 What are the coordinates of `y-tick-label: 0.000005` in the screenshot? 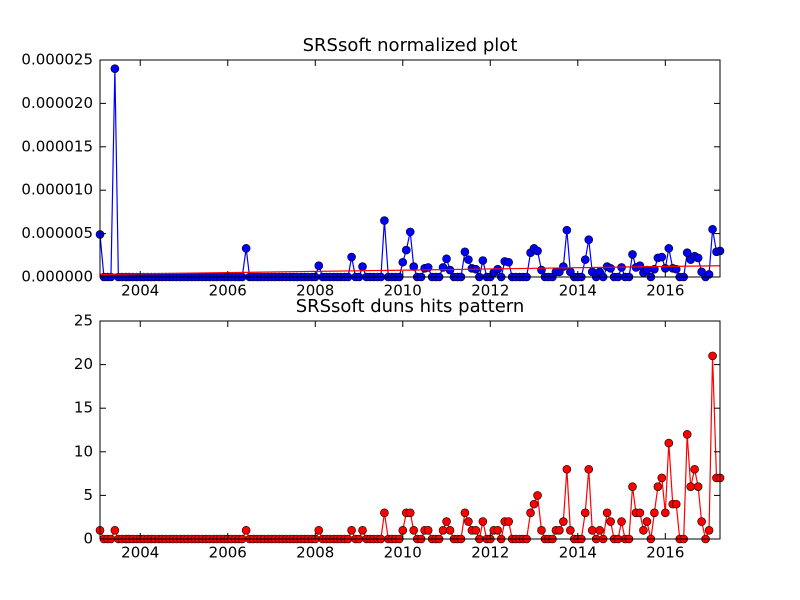 It's located at (57, 233).